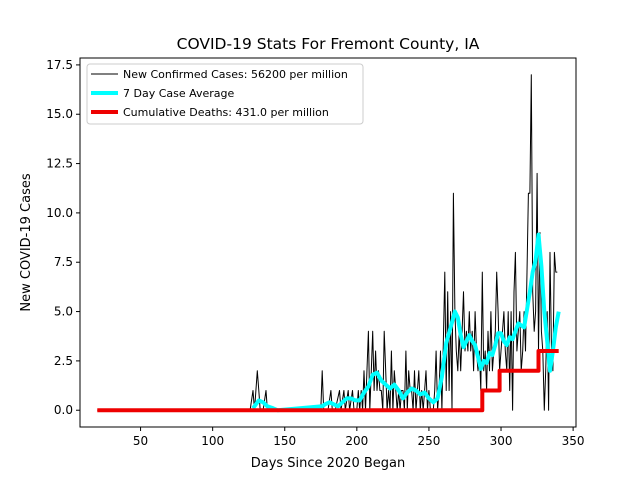  What do you see at coordinates (63, 361) in the screenshot?
I see `y-tick-label: 2.5` at bounding box center [63, 361].